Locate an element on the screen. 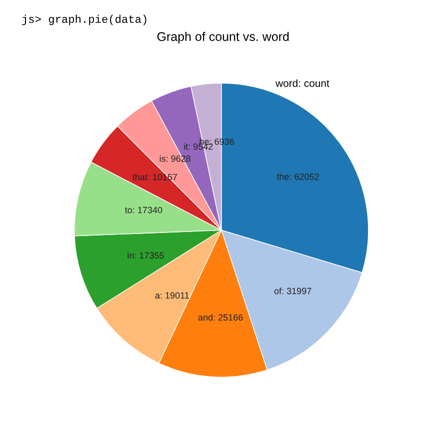 The height and width of the screenshot is (443, 429). slice-label: the is located at coordinates (282, 176).